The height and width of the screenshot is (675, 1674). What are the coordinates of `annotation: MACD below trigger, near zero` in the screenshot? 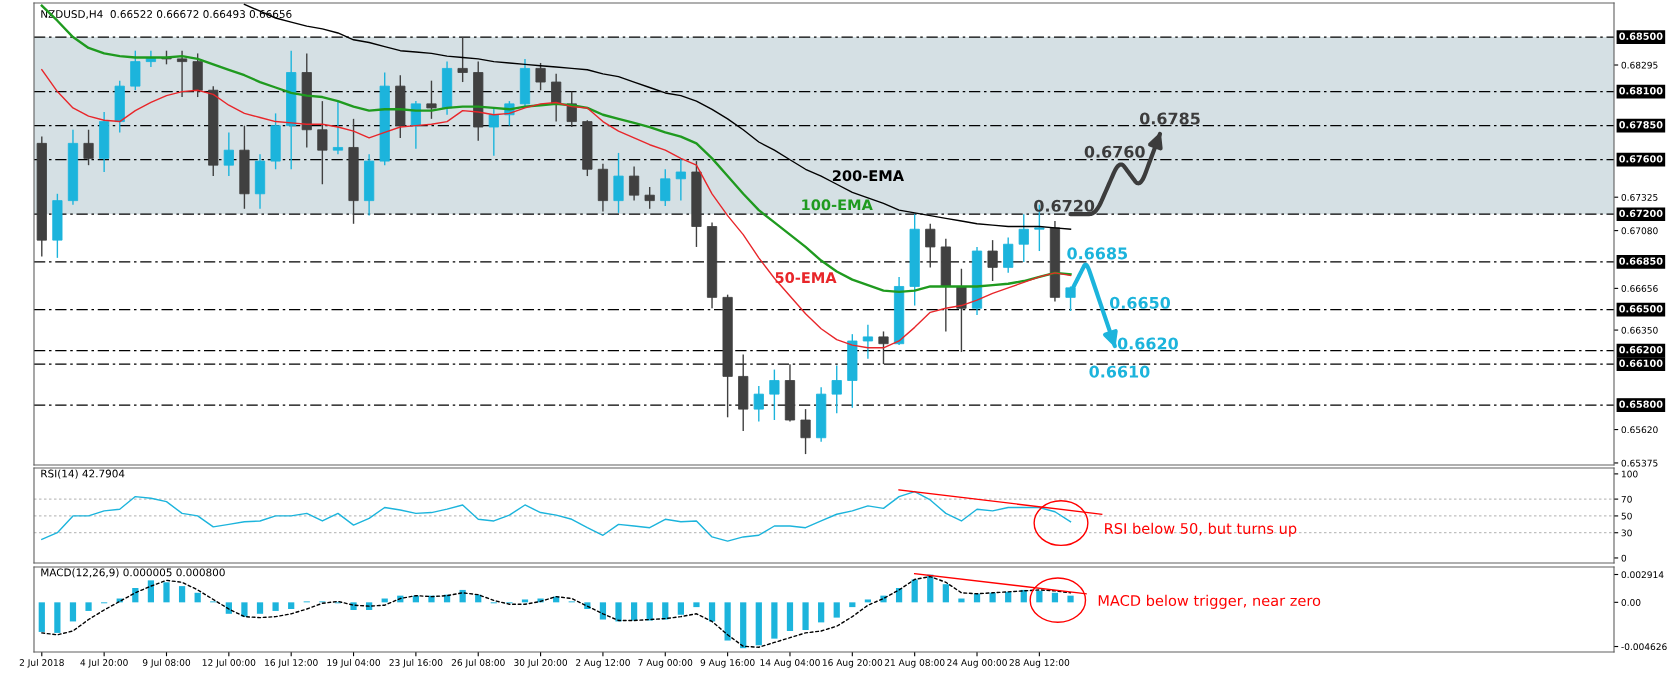 It's located at (1209, 601).